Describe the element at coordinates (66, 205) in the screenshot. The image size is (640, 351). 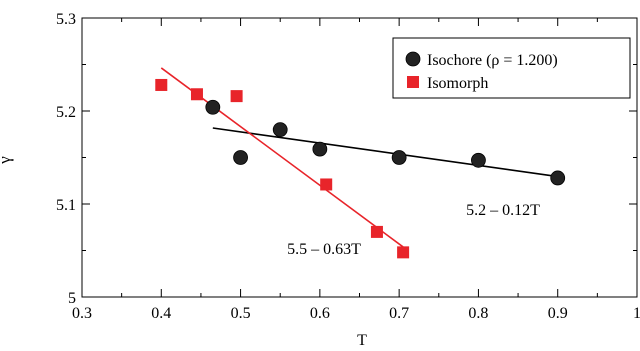
I see `y-tick-label: 5.1` at that location.